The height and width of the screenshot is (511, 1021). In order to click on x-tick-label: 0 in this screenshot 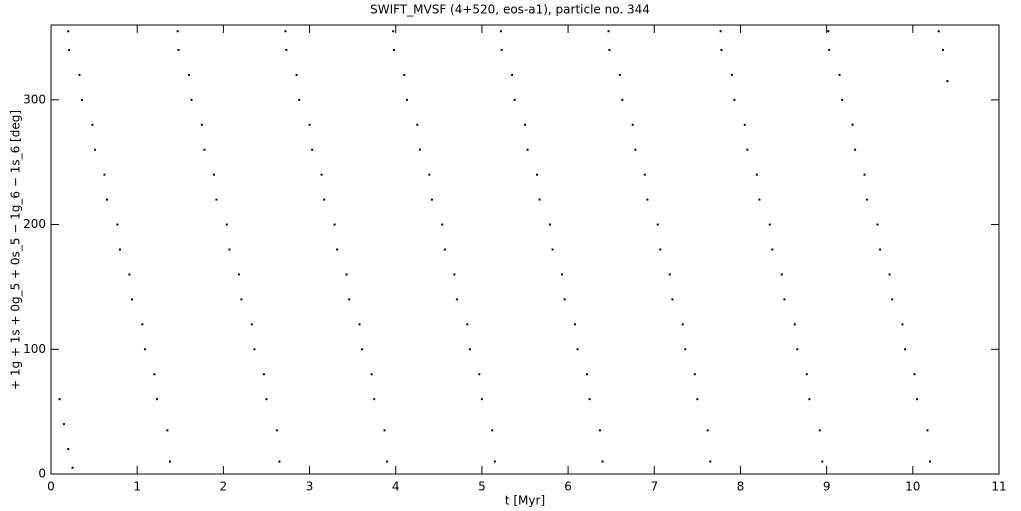, I will do `click(51, 487)`.